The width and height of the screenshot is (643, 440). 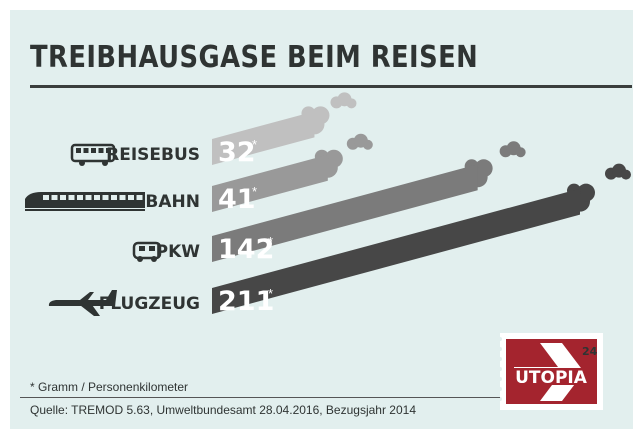 What do you see at coordinates (263, 138) in the screenshot?
I see `bar-reisebus` at bounding box center [263, 138].